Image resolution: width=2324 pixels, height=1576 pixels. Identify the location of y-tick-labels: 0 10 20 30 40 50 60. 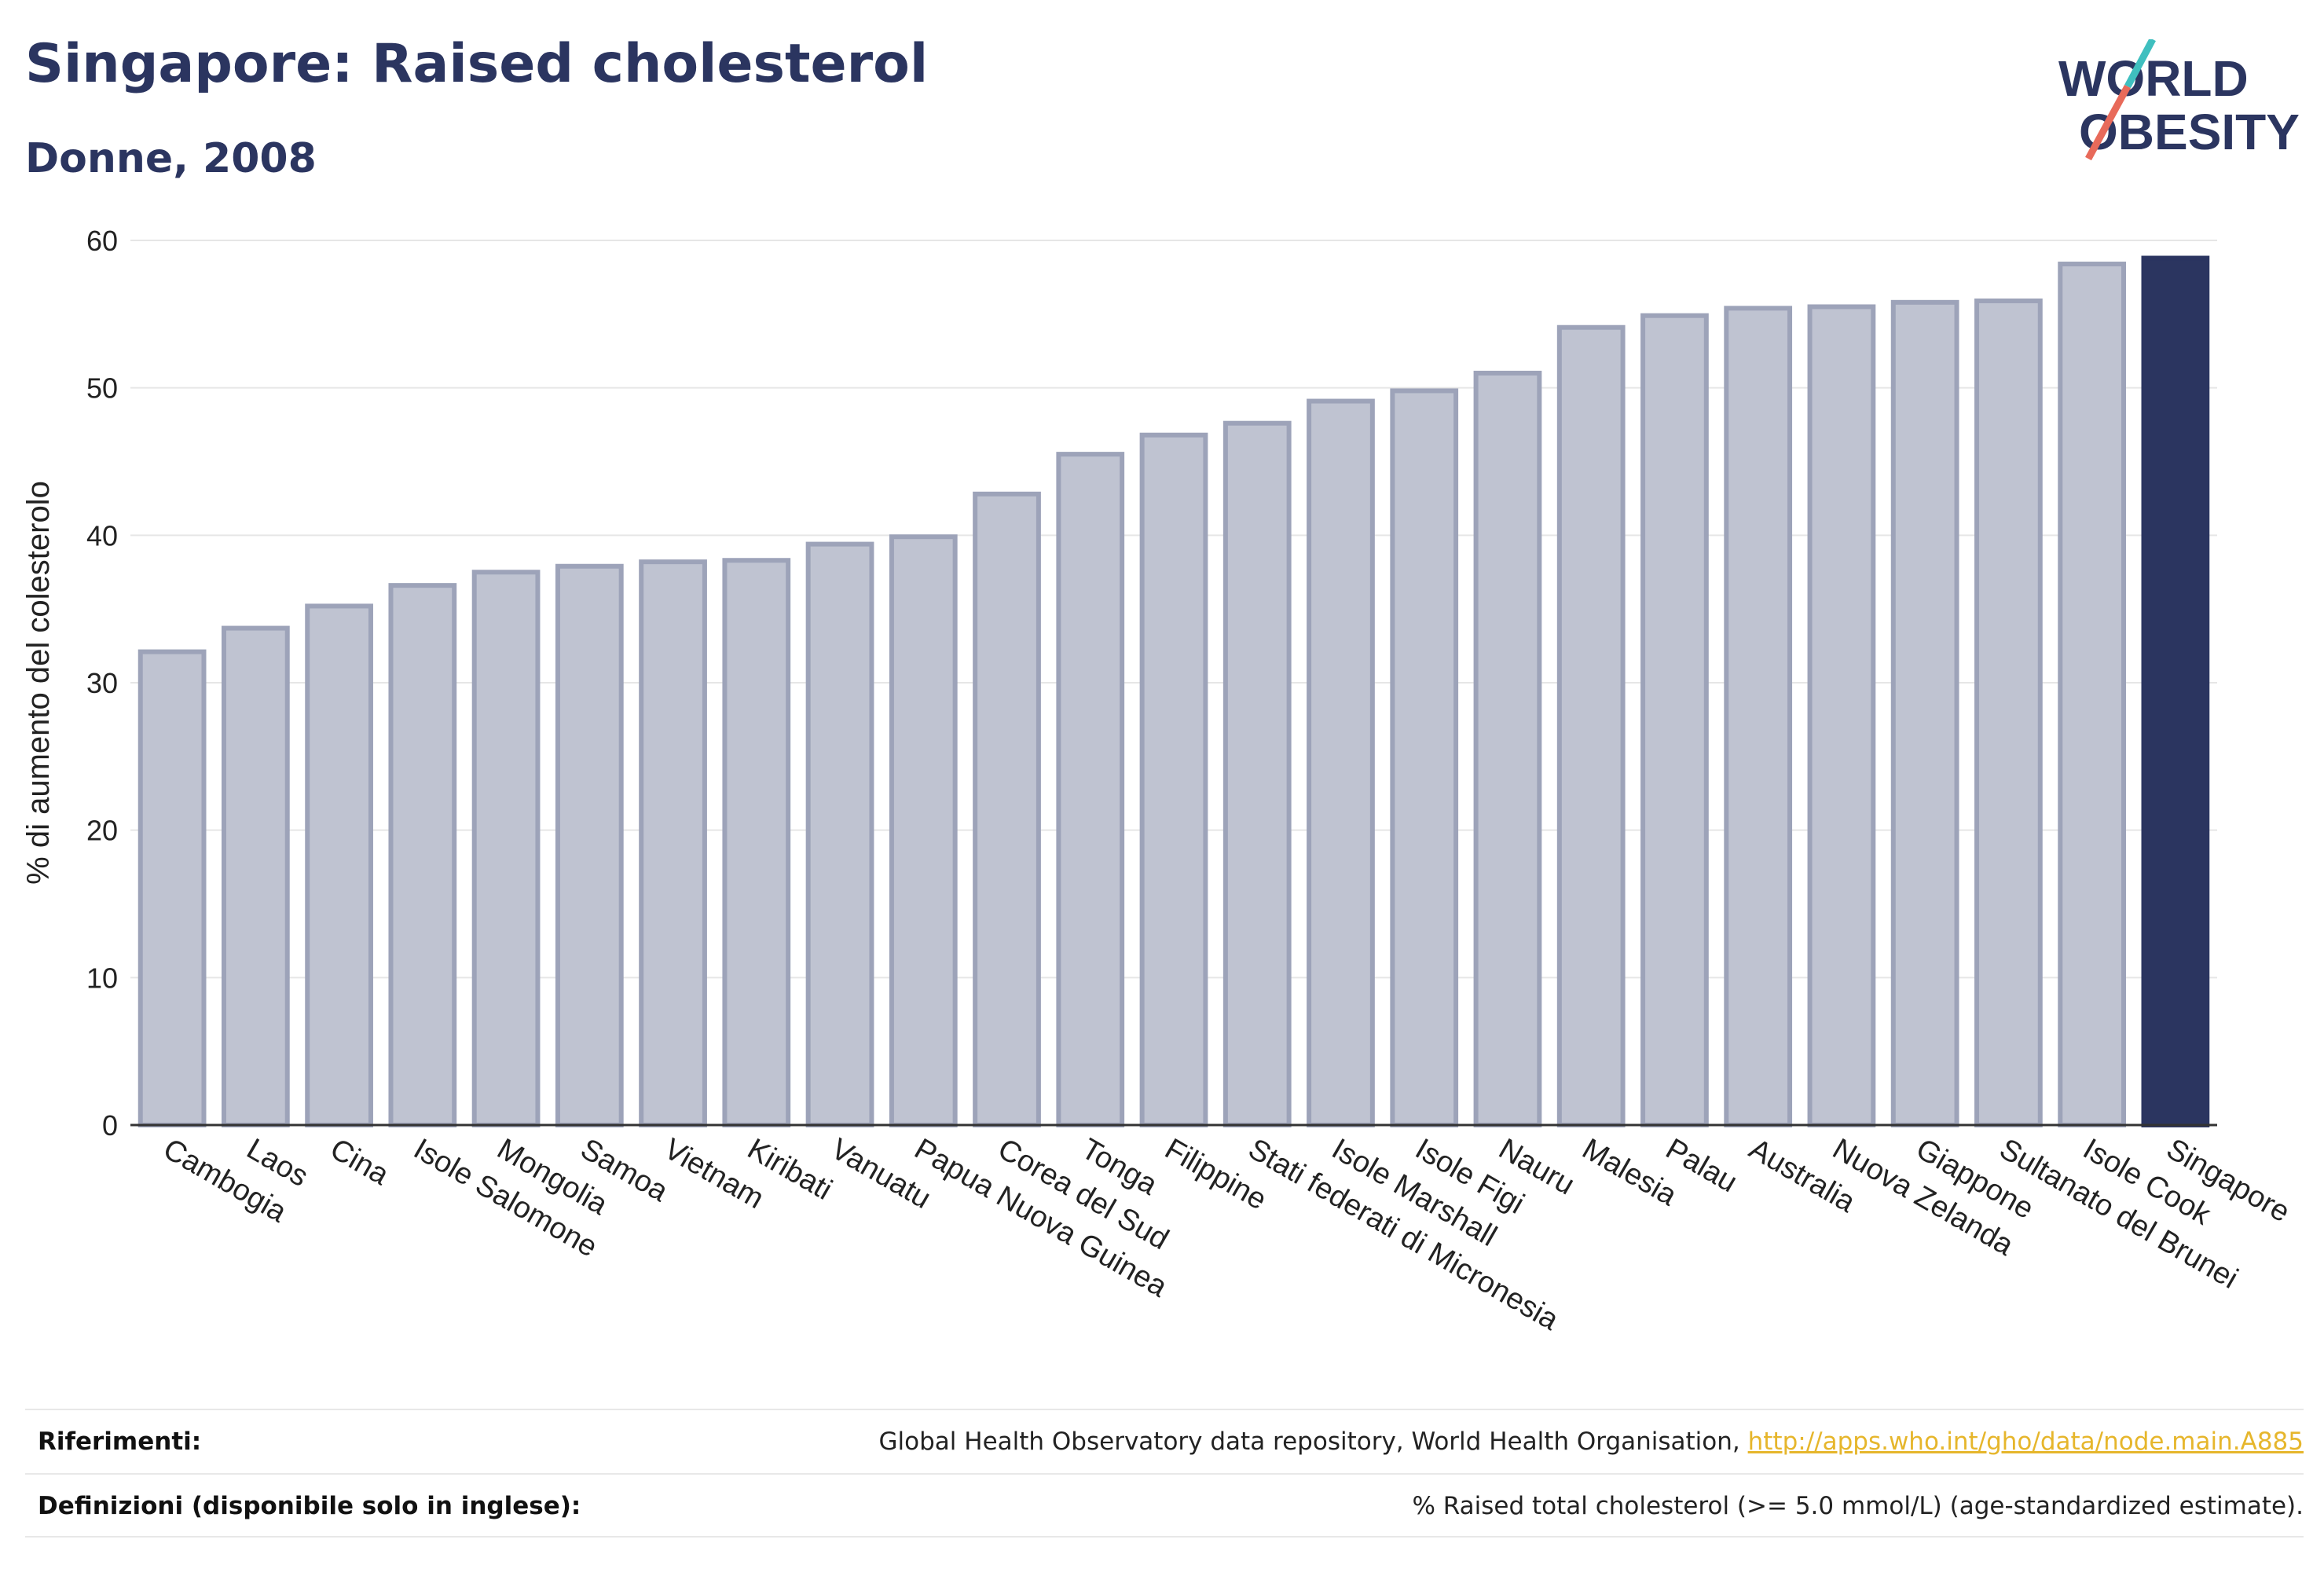
(102, 683).